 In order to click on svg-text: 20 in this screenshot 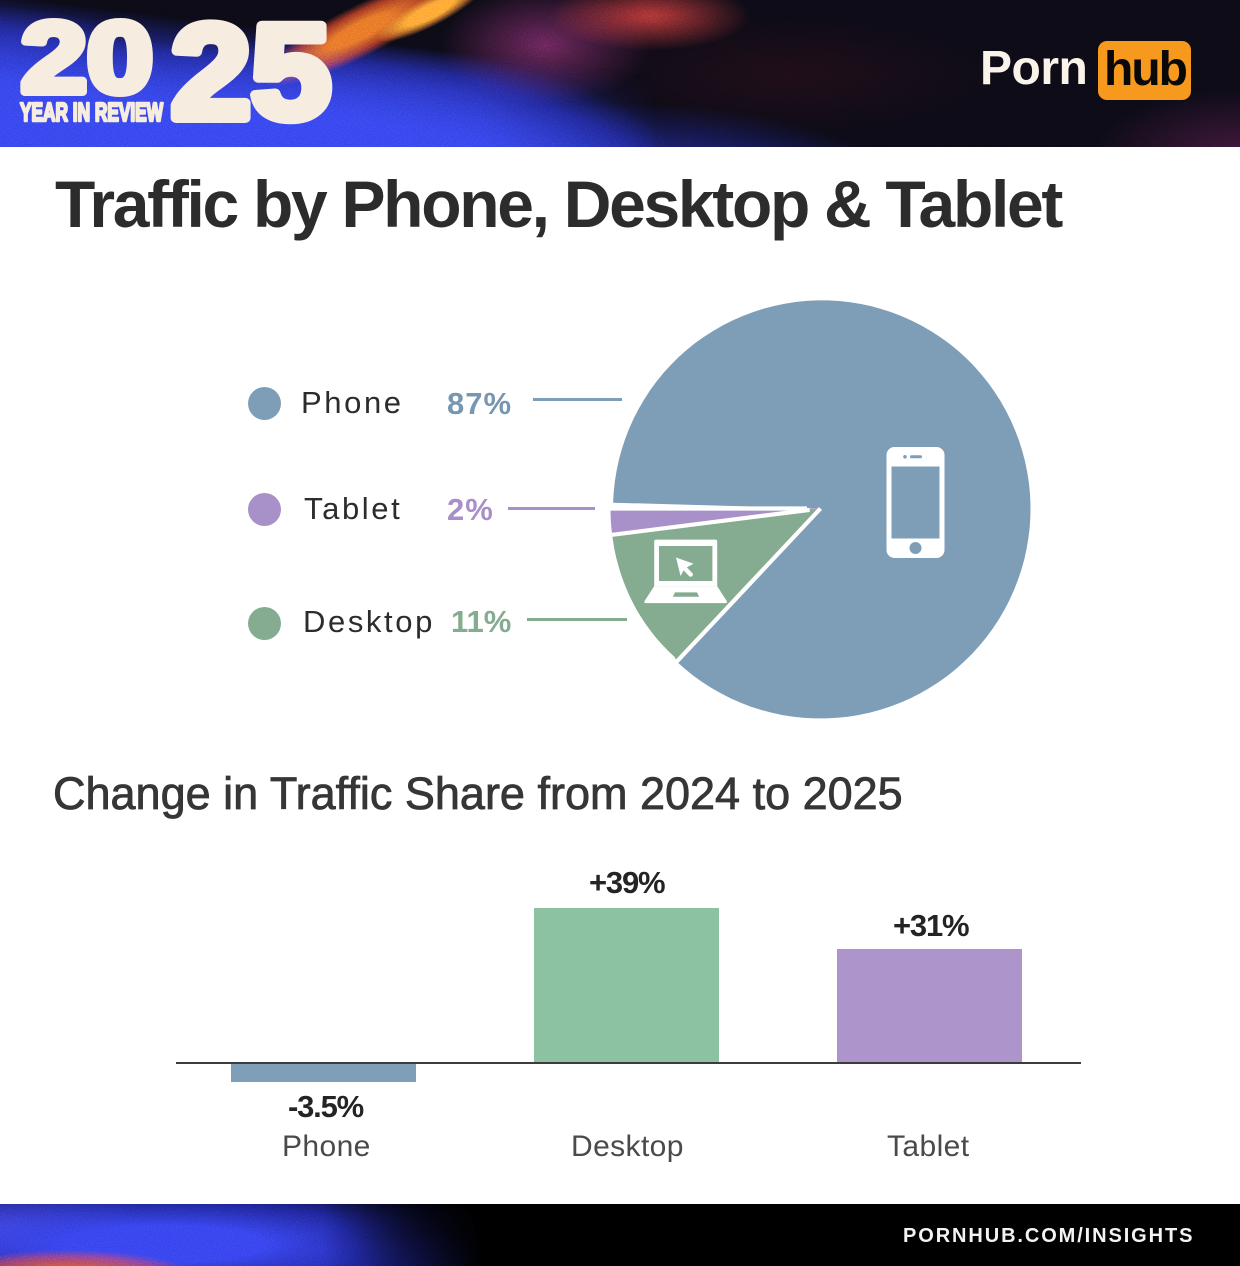, I will do `click(87, 58)`.